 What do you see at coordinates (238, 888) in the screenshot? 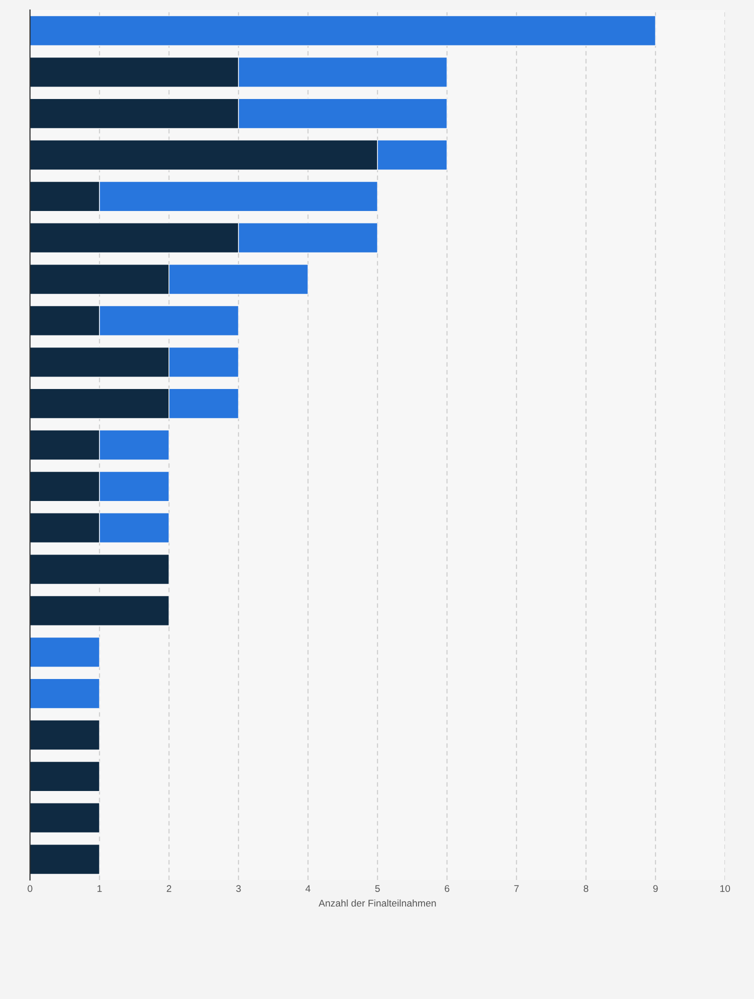
I see `x-tick-label: 3` at bounding box center [238, 888].